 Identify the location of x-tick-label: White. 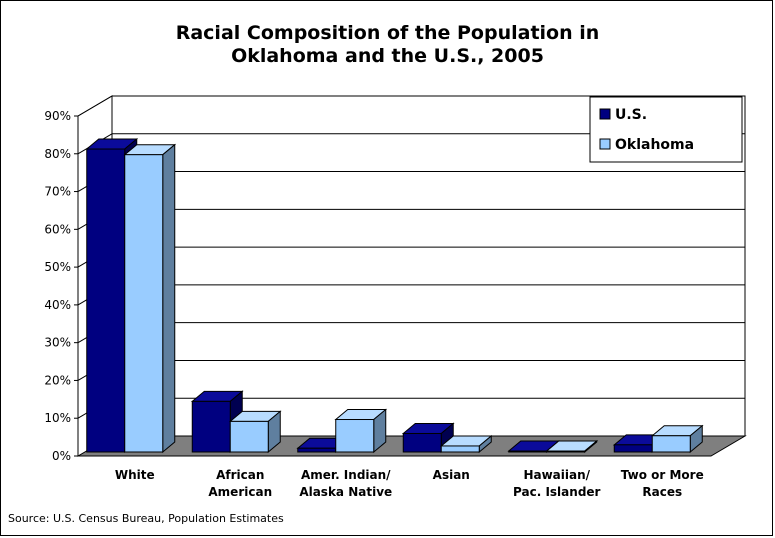
(135, 475).